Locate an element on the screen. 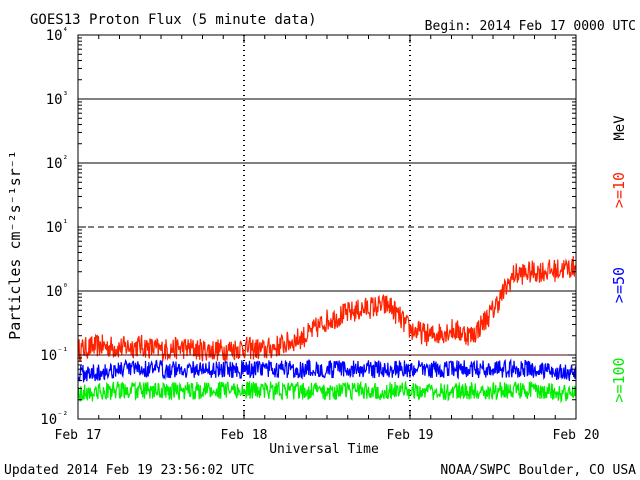 Image resolution: width=640 pixels, height=480 pixels. y-axis-title: Particles cm⁻²s⁻¹sr⁻¹ is located at coordinates (15, 245).